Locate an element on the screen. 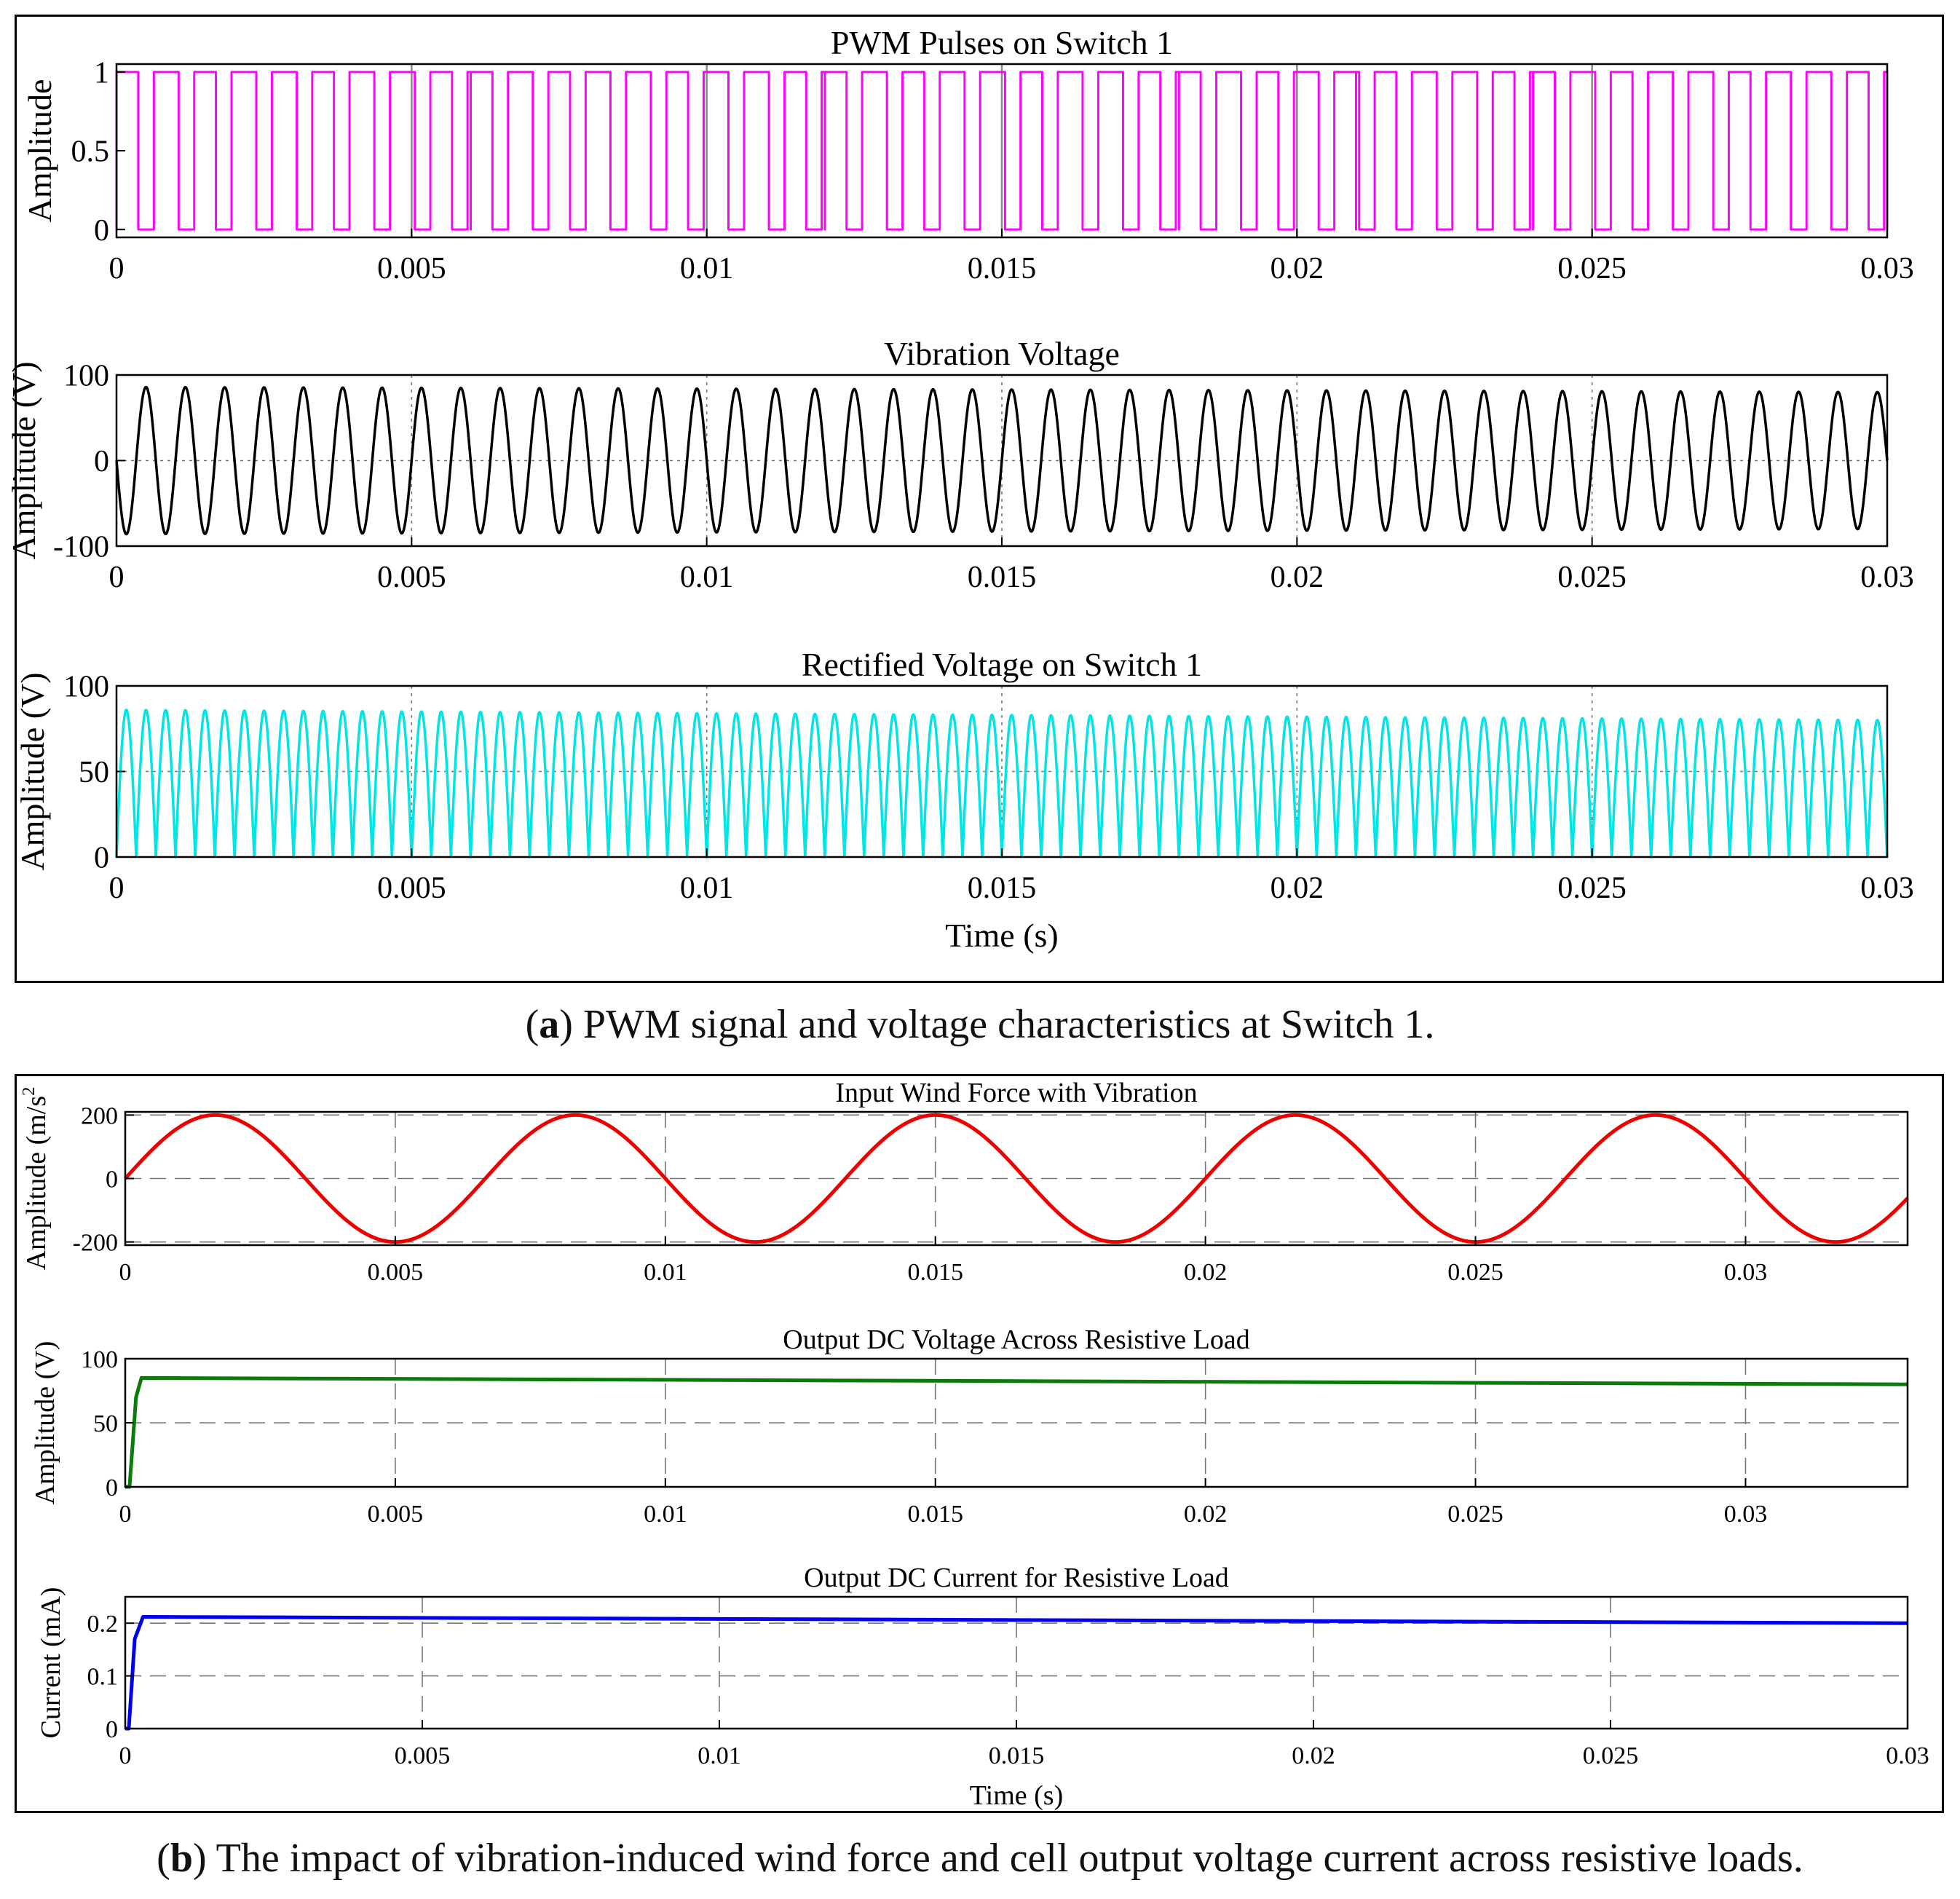  y-tick-label: -200 is located at coordinates (95, 1243).